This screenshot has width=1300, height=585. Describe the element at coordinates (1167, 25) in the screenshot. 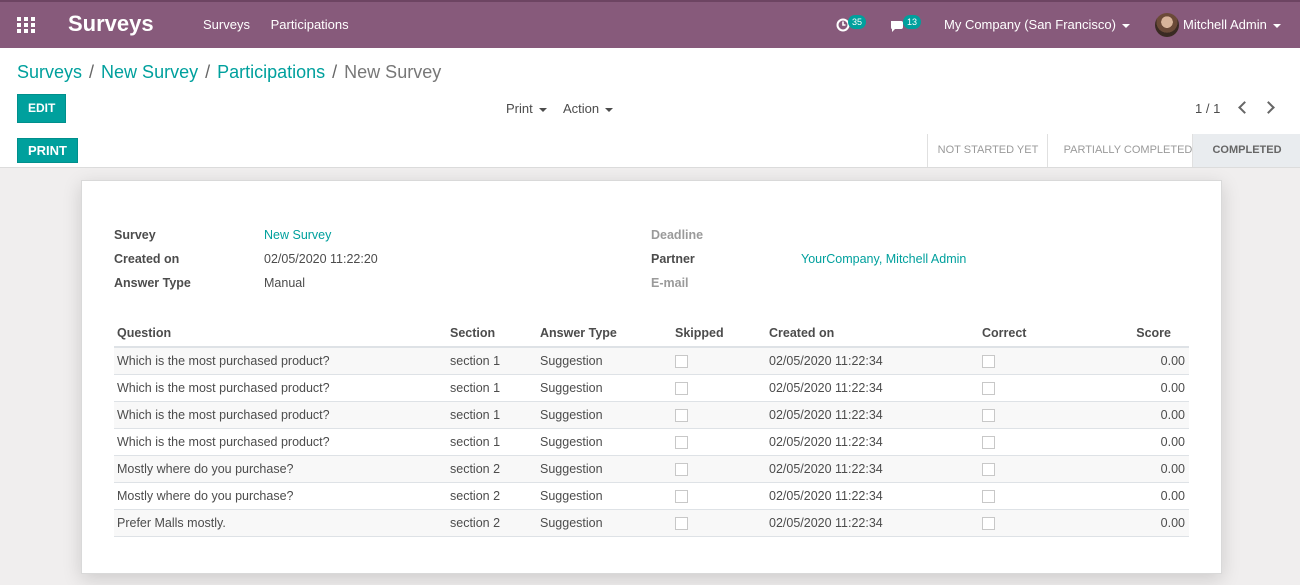

I see `avatar` at that location.